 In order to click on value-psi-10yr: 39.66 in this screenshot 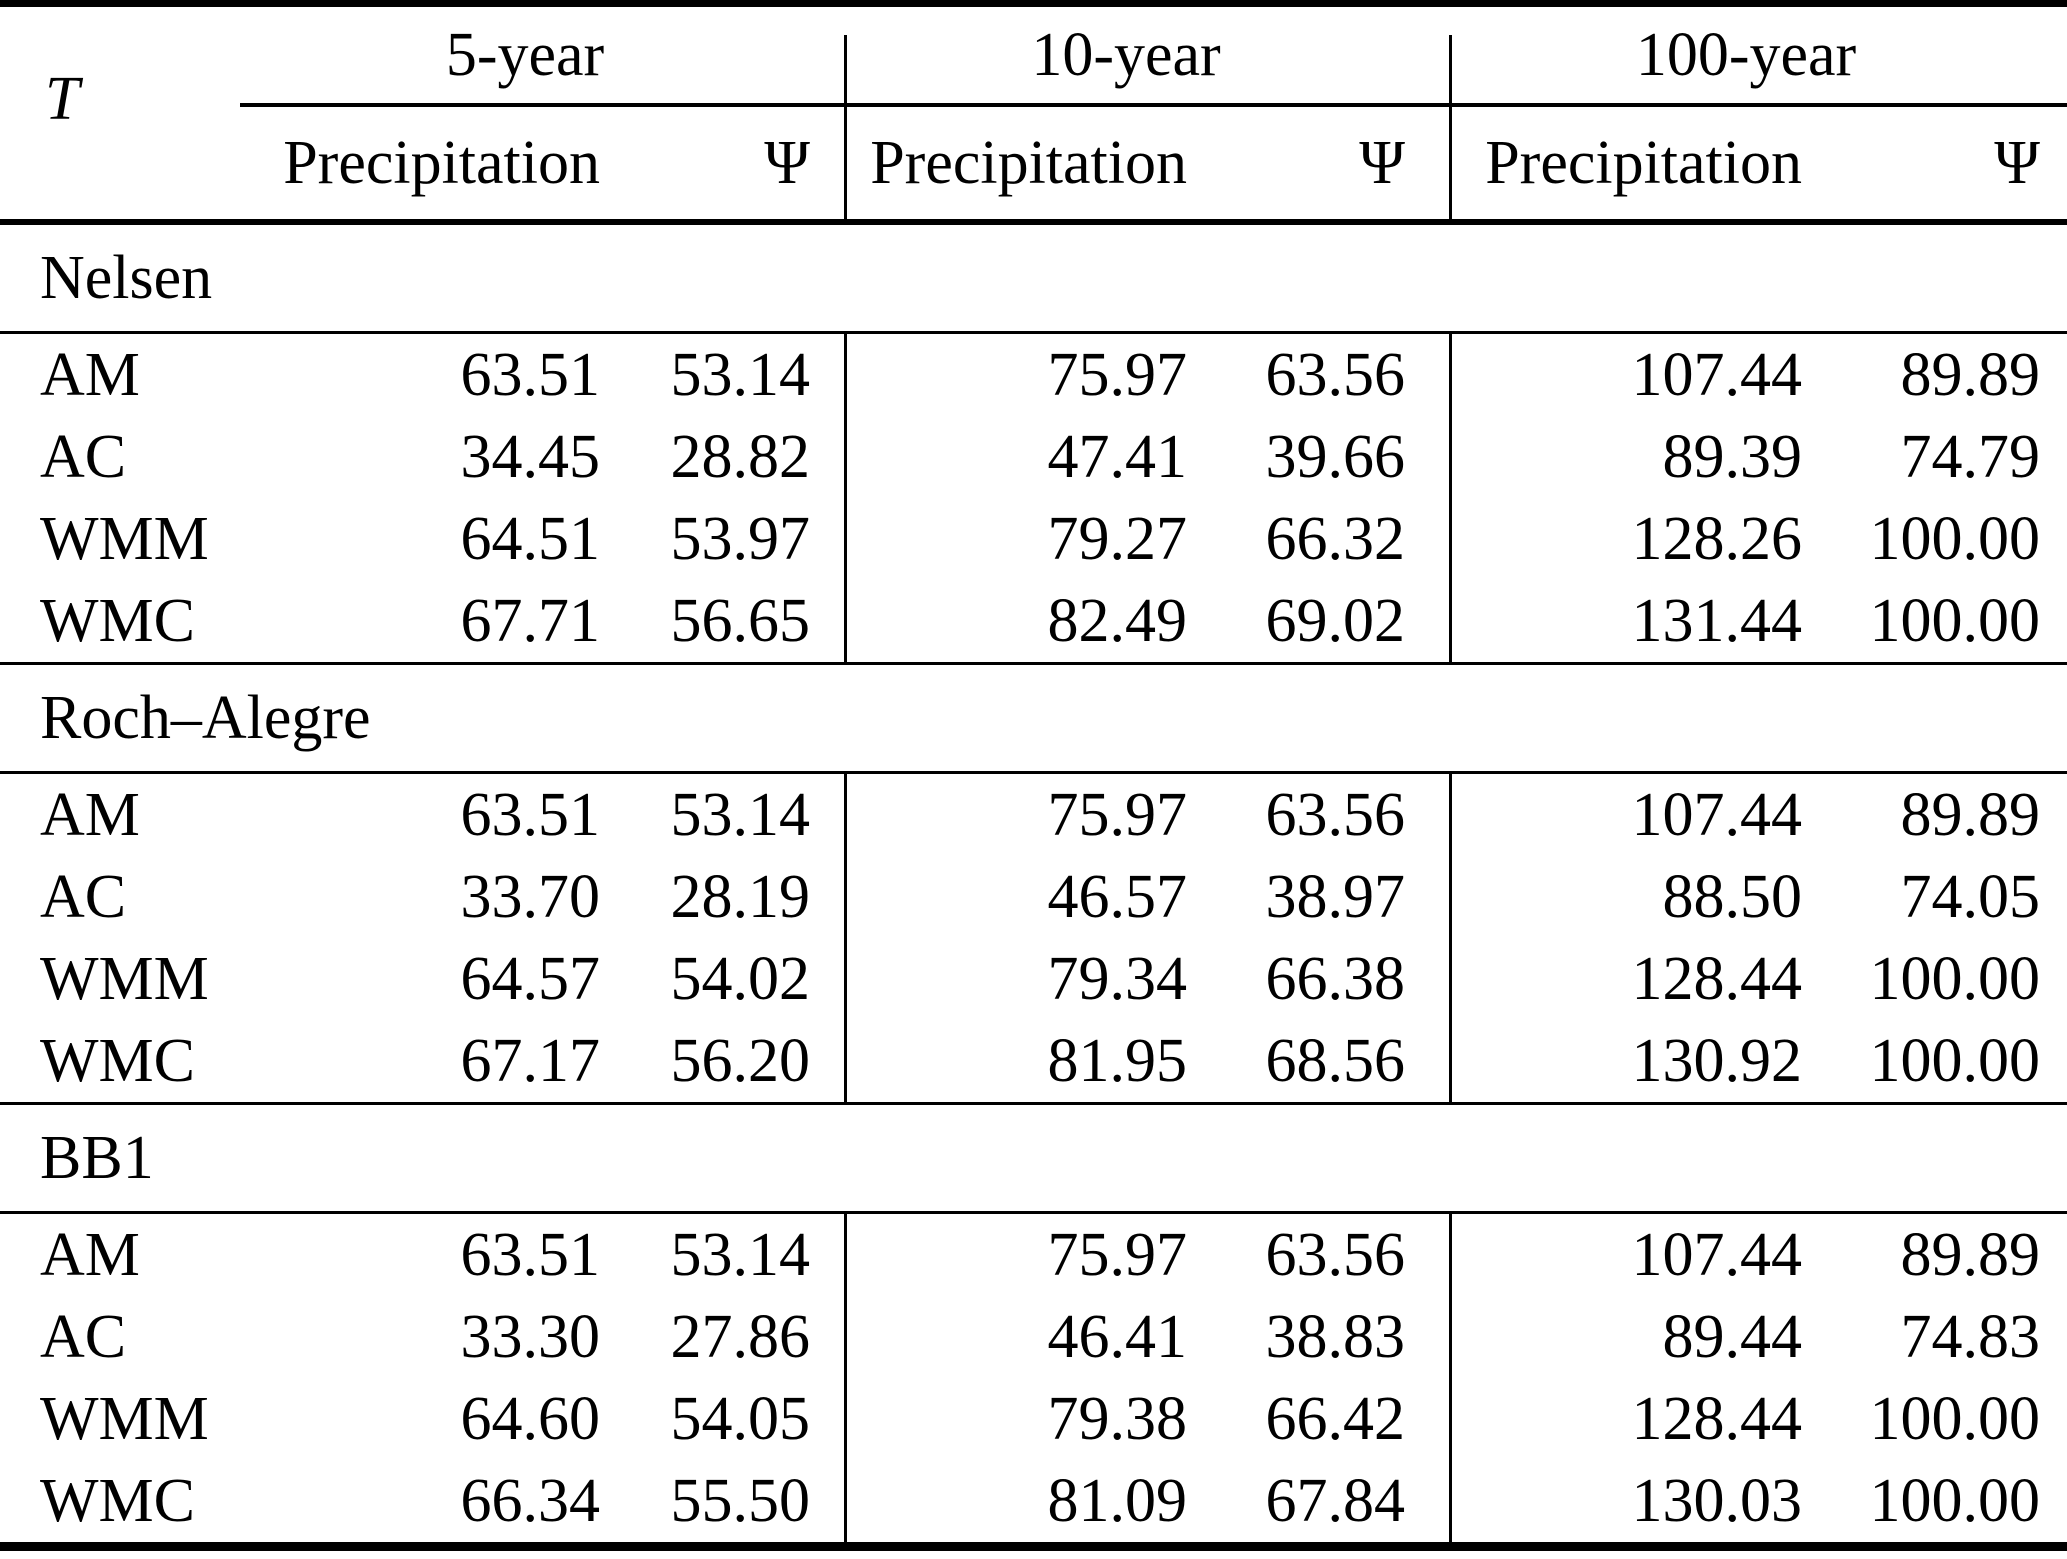, I will do `click(1335, 456)`.